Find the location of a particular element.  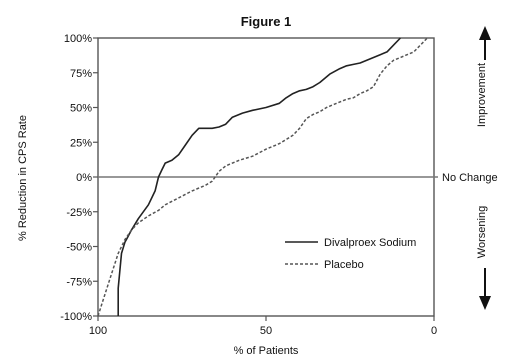

y-tick-label: 100% is located at coordinates (78, 39).